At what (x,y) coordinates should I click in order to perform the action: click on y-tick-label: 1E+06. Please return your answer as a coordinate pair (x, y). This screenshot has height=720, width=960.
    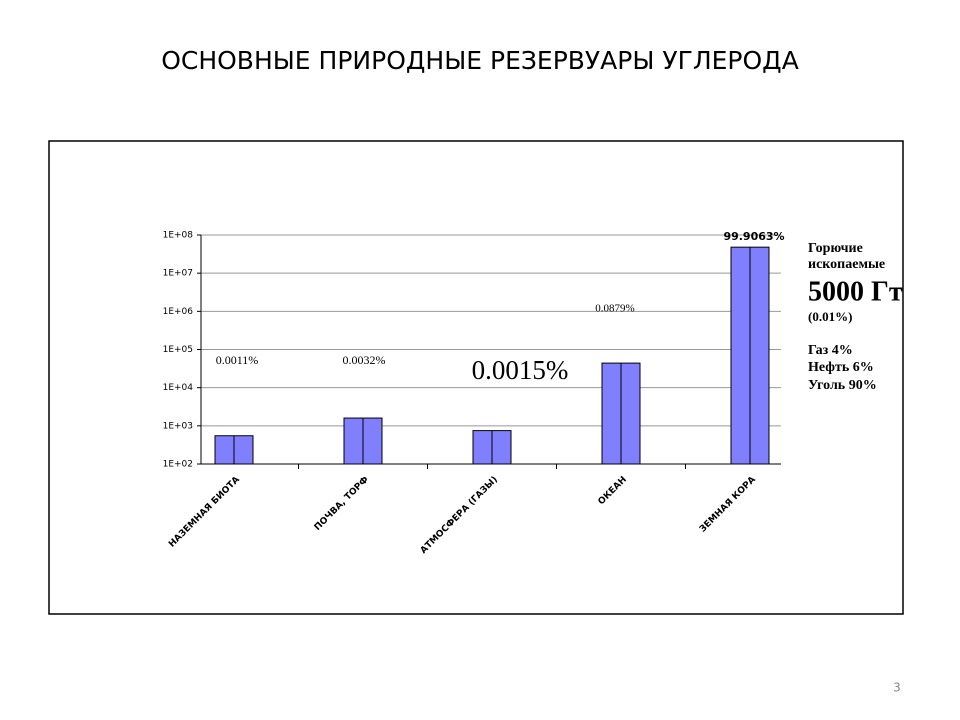
    Looking at the image, I should click on (178, 312).